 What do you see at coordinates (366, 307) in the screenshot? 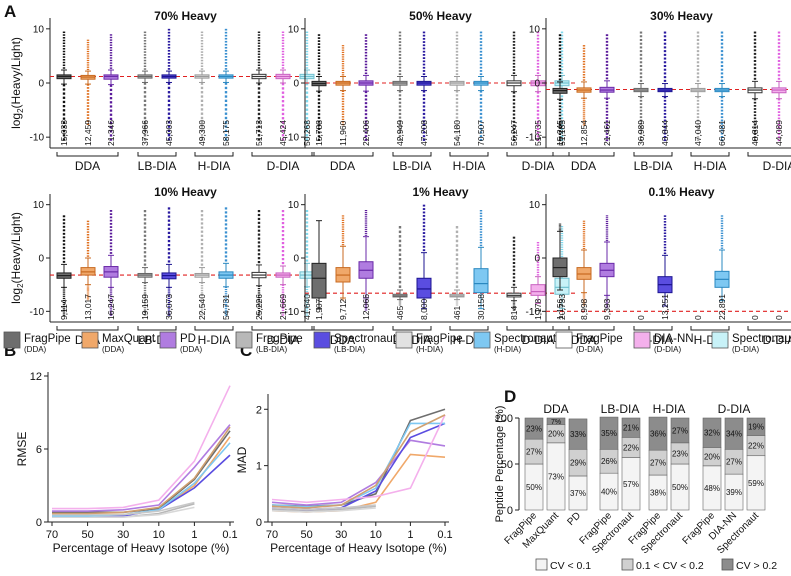
I see `peptide-count: 12,066` at bounding box center [366, 307].